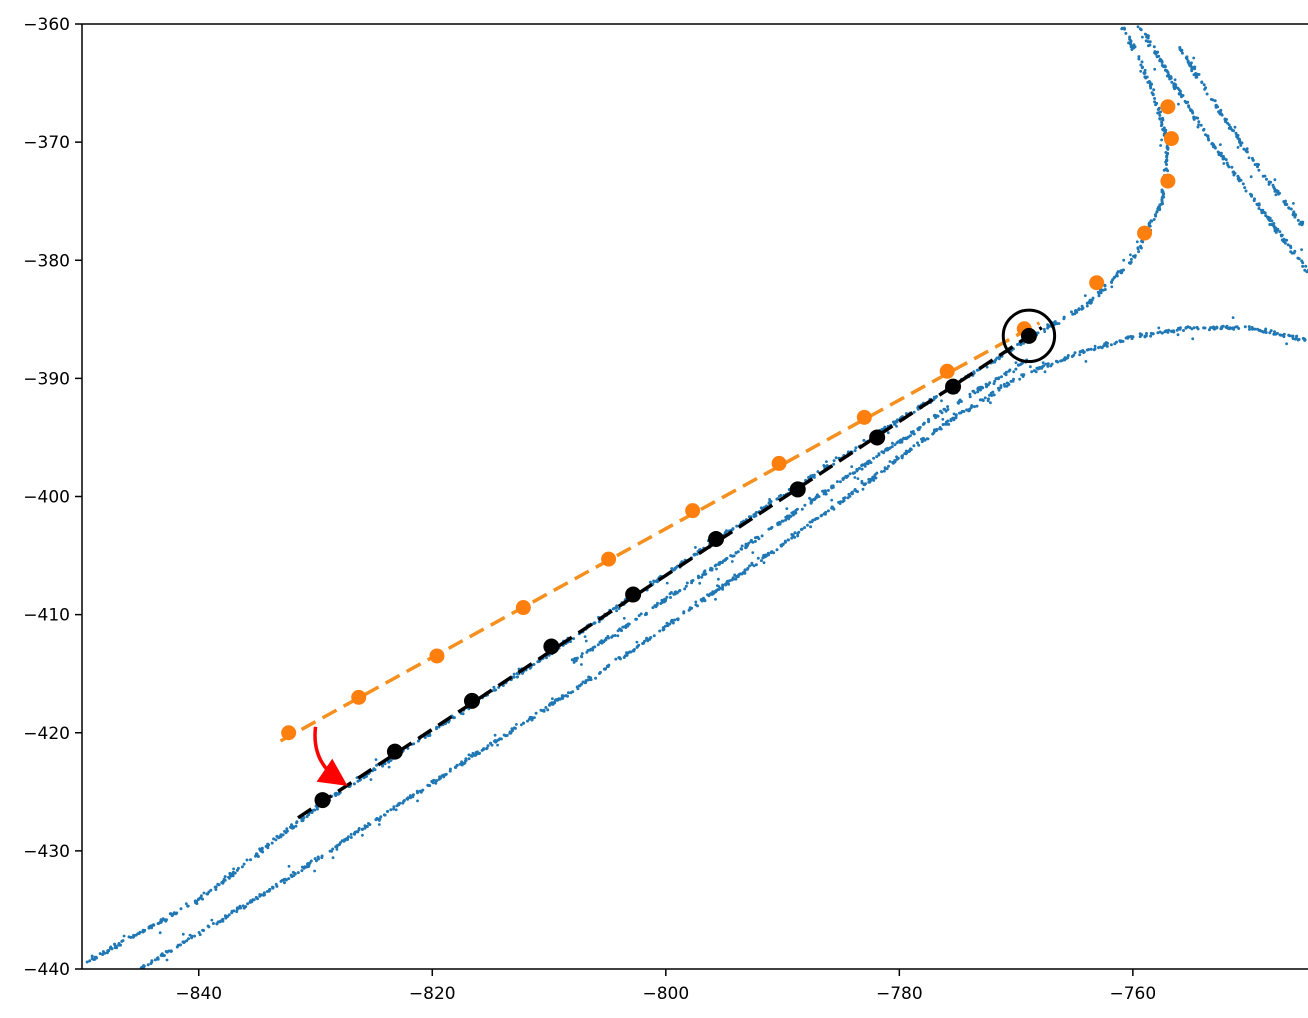 The height and width of the screenshot is (1018, 1308). What do you see at coordinates (198, 994) in the screenshot?
I see `x-tick-label: −840` at bounding box center [198, 994].